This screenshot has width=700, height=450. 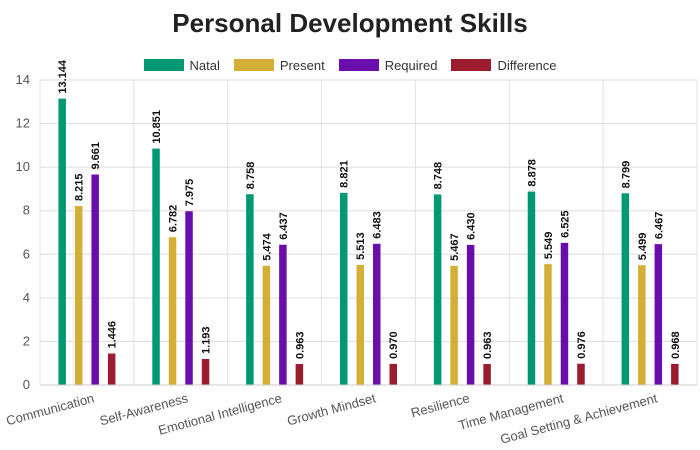 I want to click on data-label: 5.474, so click(x=267, y=246).